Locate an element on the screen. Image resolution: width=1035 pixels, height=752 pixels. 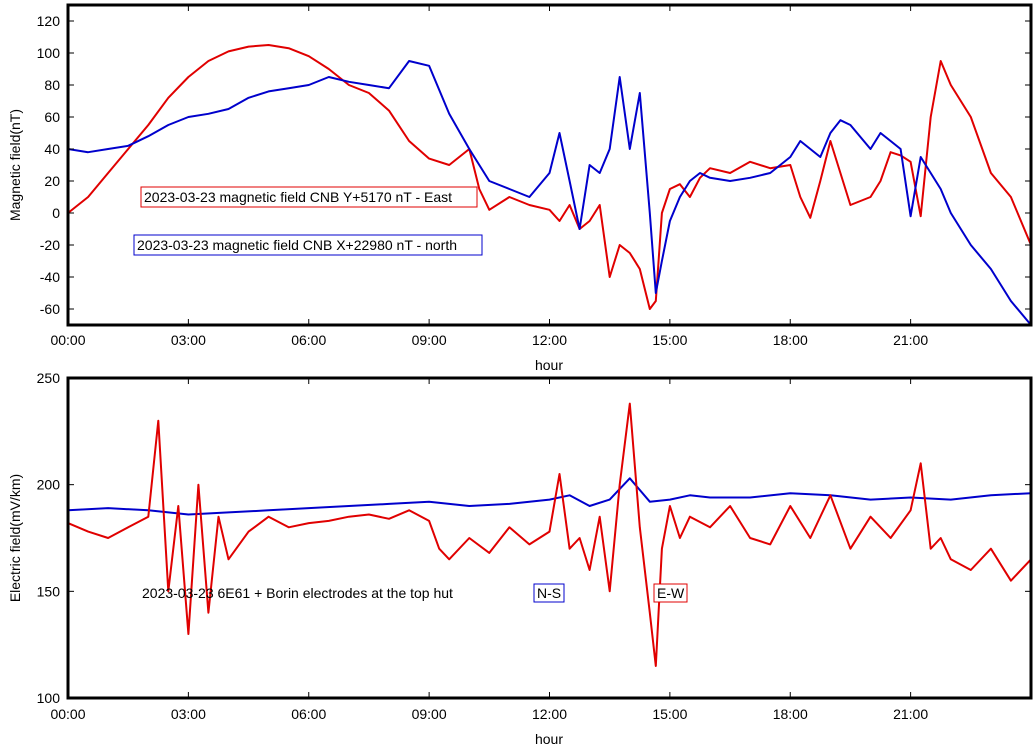
legend-ns-text: N-S is located at coordinates (549, 593).